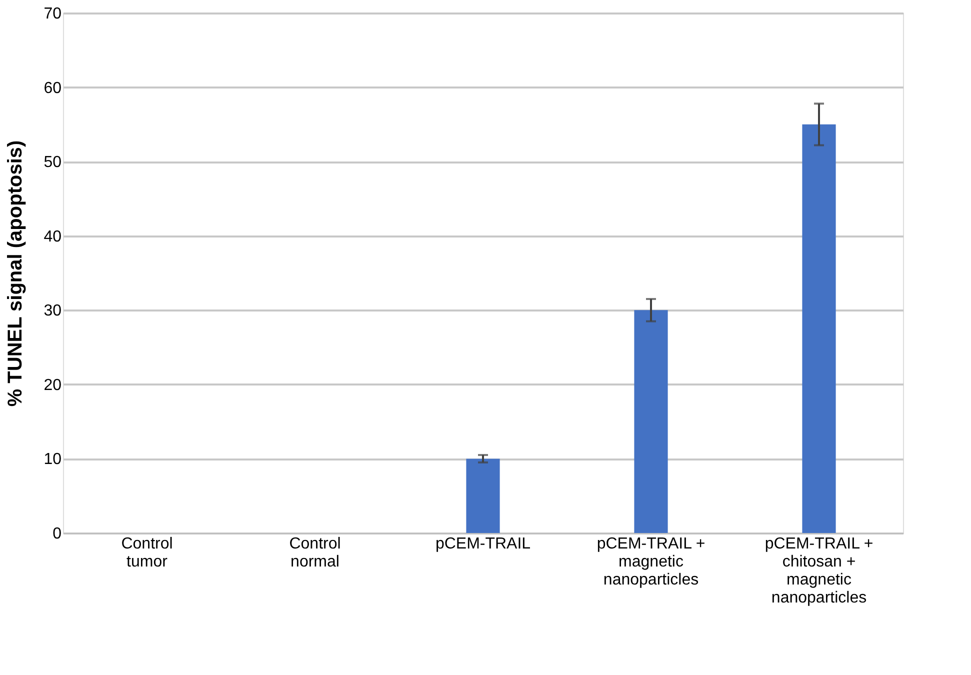 This screenshot has width=971, height=675. I want to click on y-tick-label: 60, so click(53, 88).